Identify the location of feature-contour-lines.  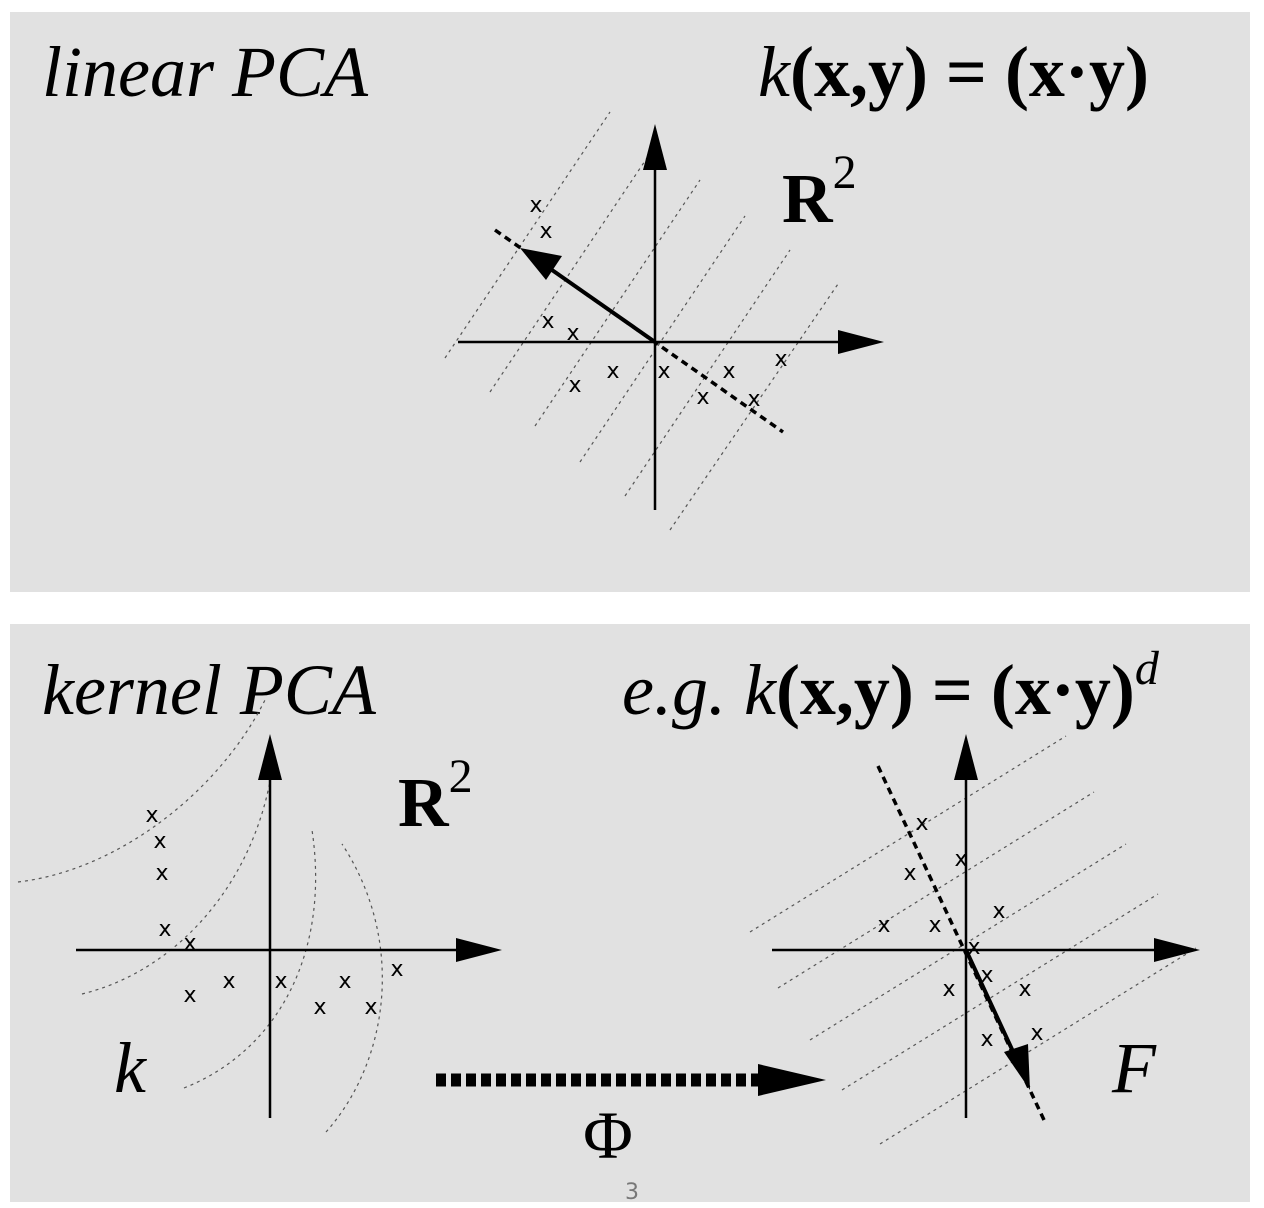
(973, 940).